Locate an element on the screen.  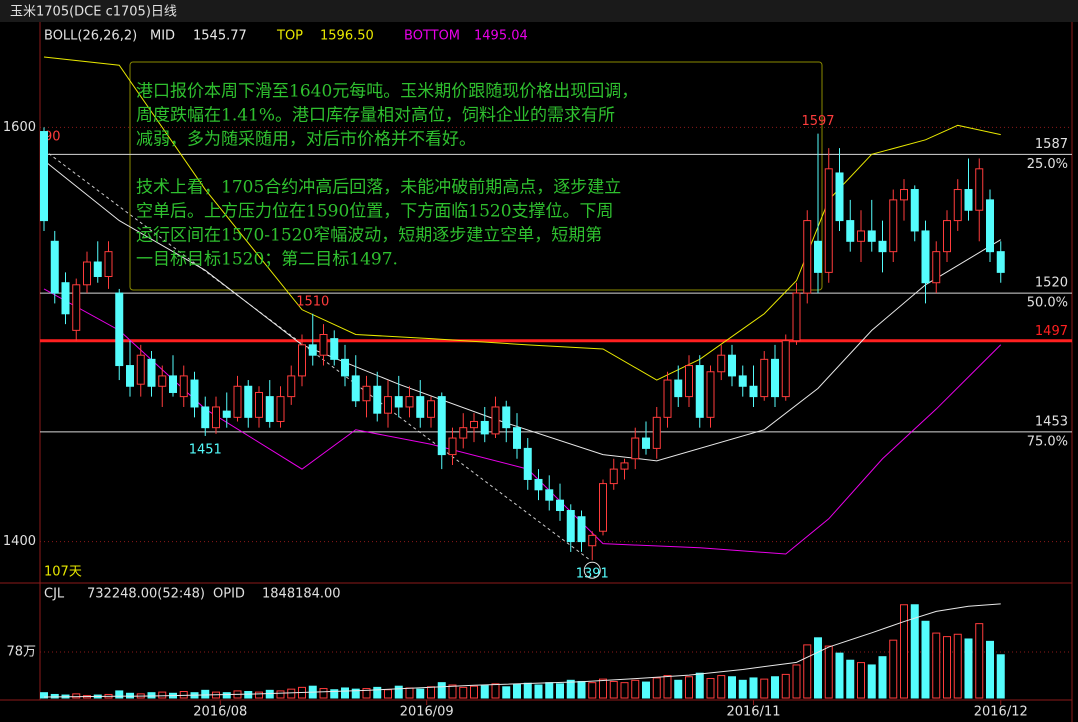
annotation-circle is located at coordinates (592, 570).